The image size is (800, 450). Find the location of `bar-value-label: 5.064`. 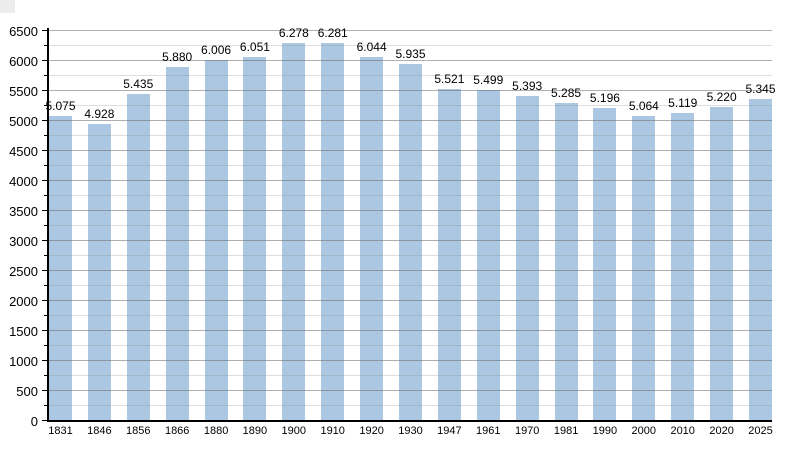

bar-value-label: 5.064 is located at coordinates (643, 106).